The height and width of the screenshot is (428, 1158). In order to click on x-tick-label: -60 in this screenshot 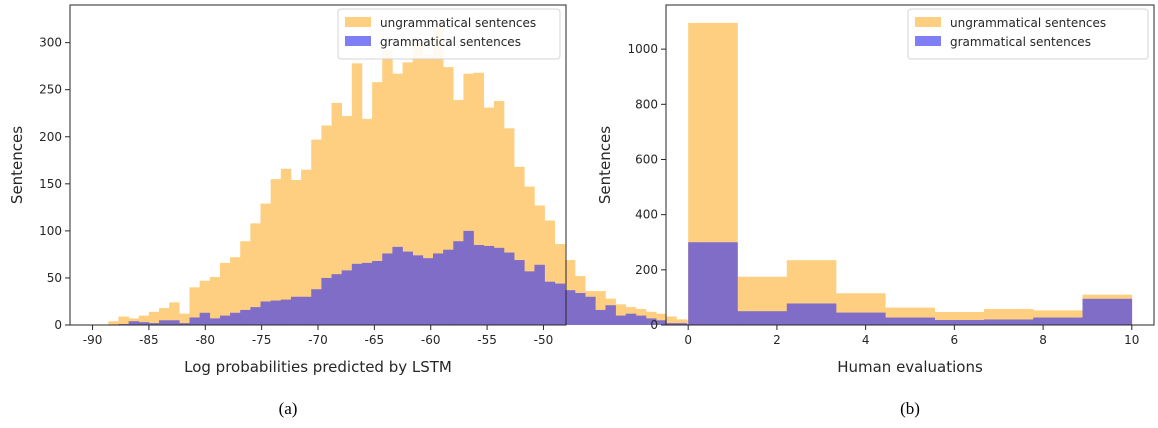, I will do `click(431, 340)`.